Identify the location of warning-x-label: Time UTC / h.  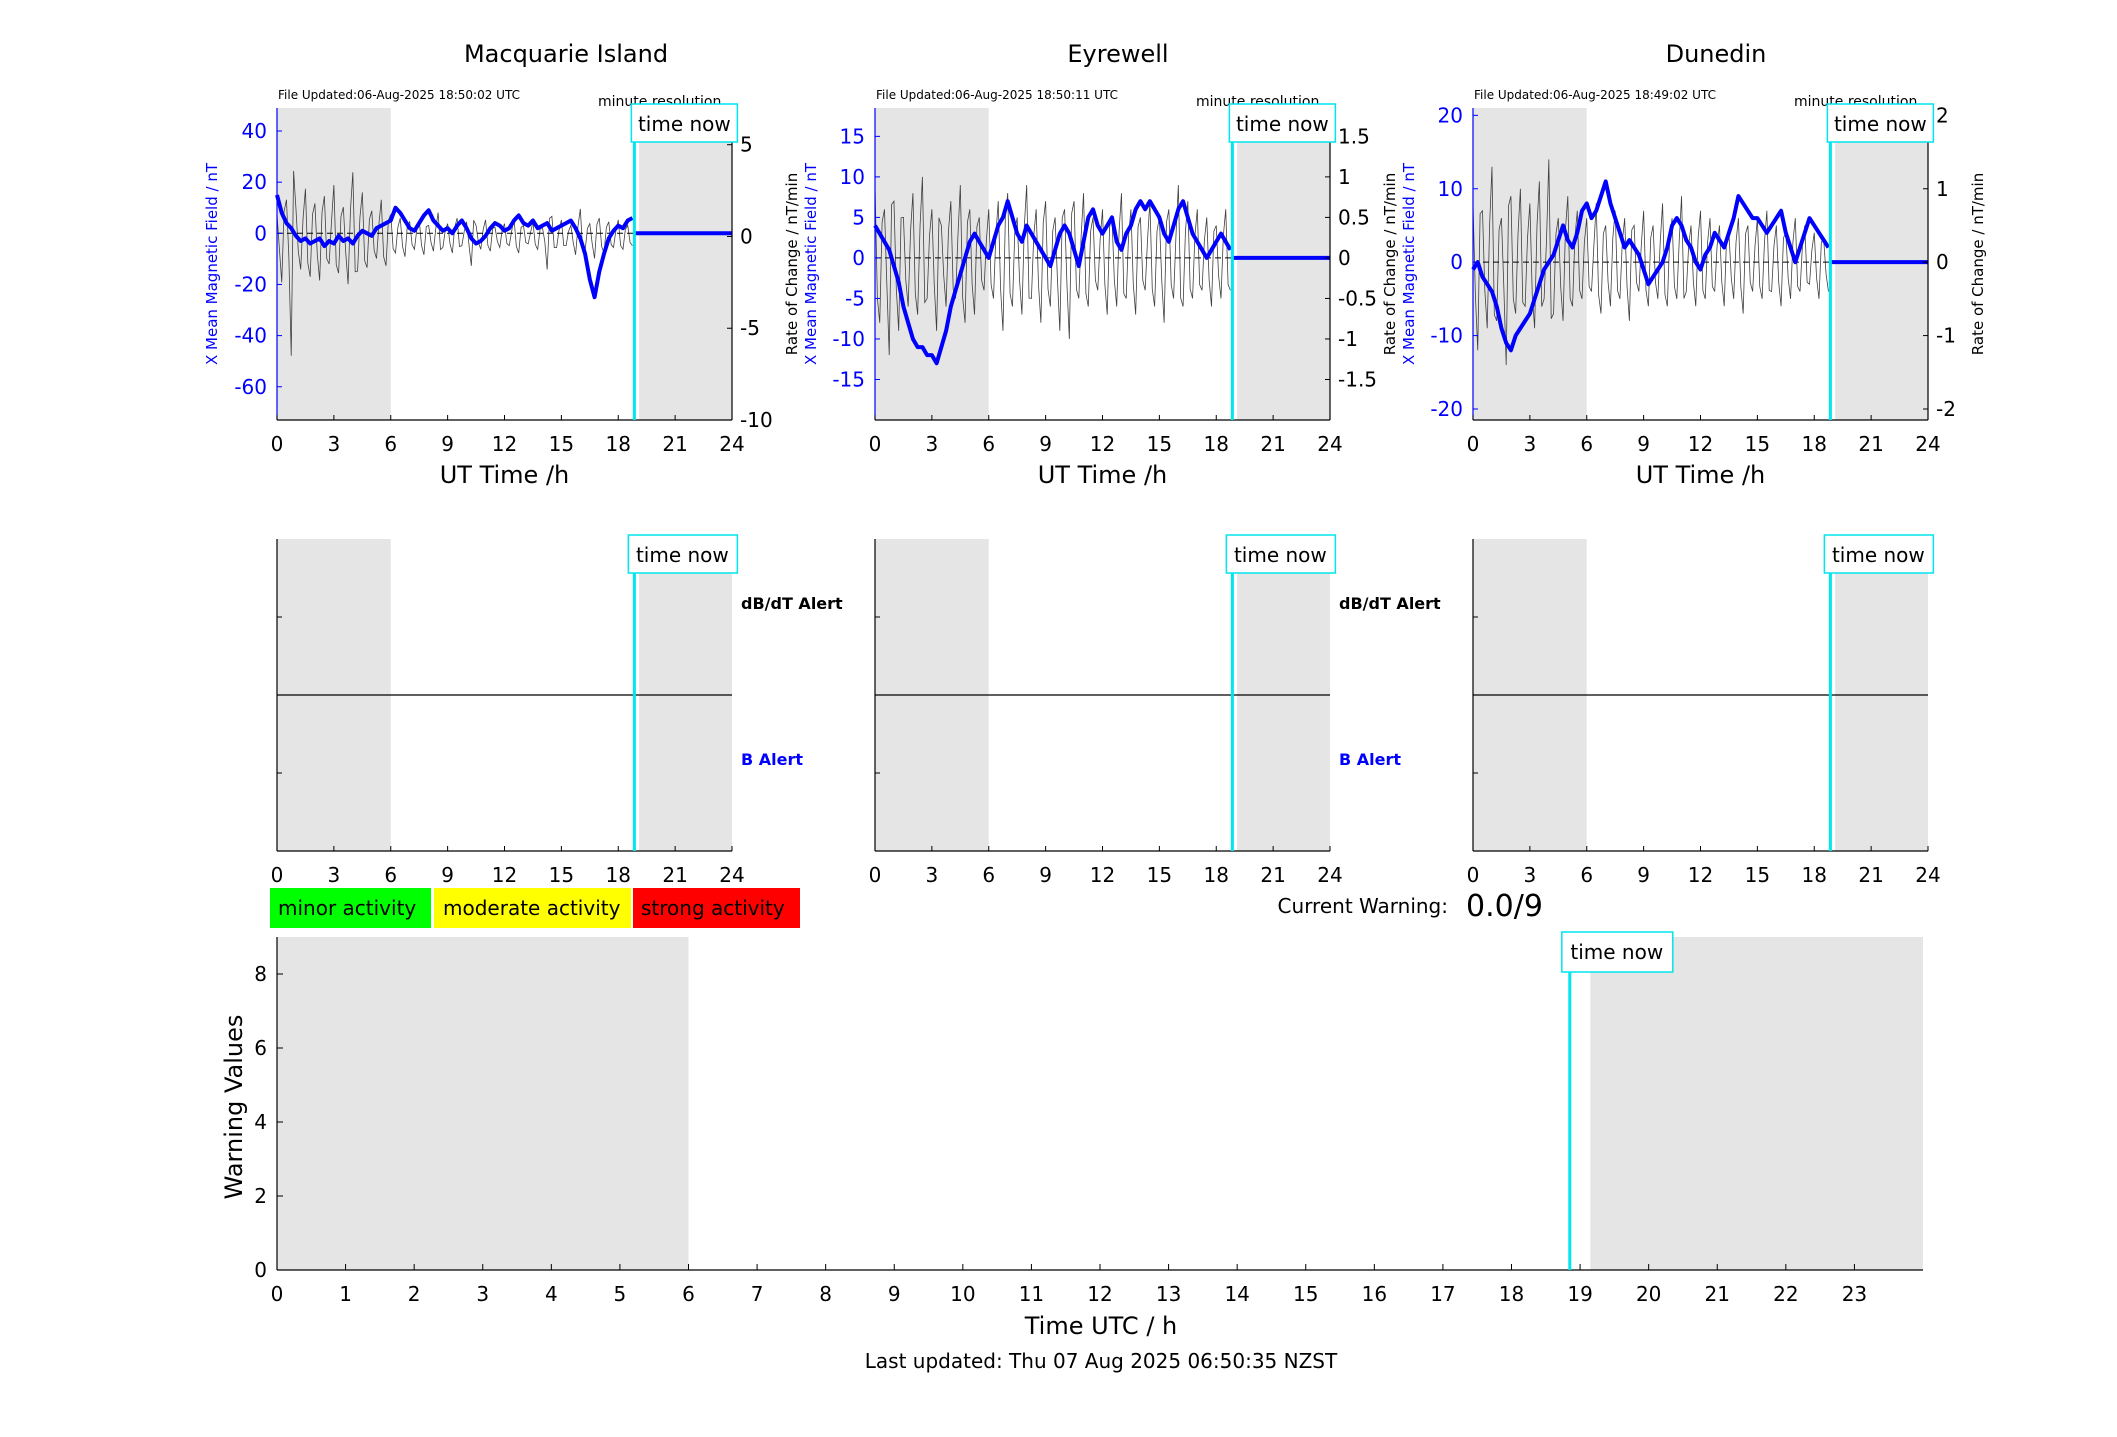
(1101, 1326).